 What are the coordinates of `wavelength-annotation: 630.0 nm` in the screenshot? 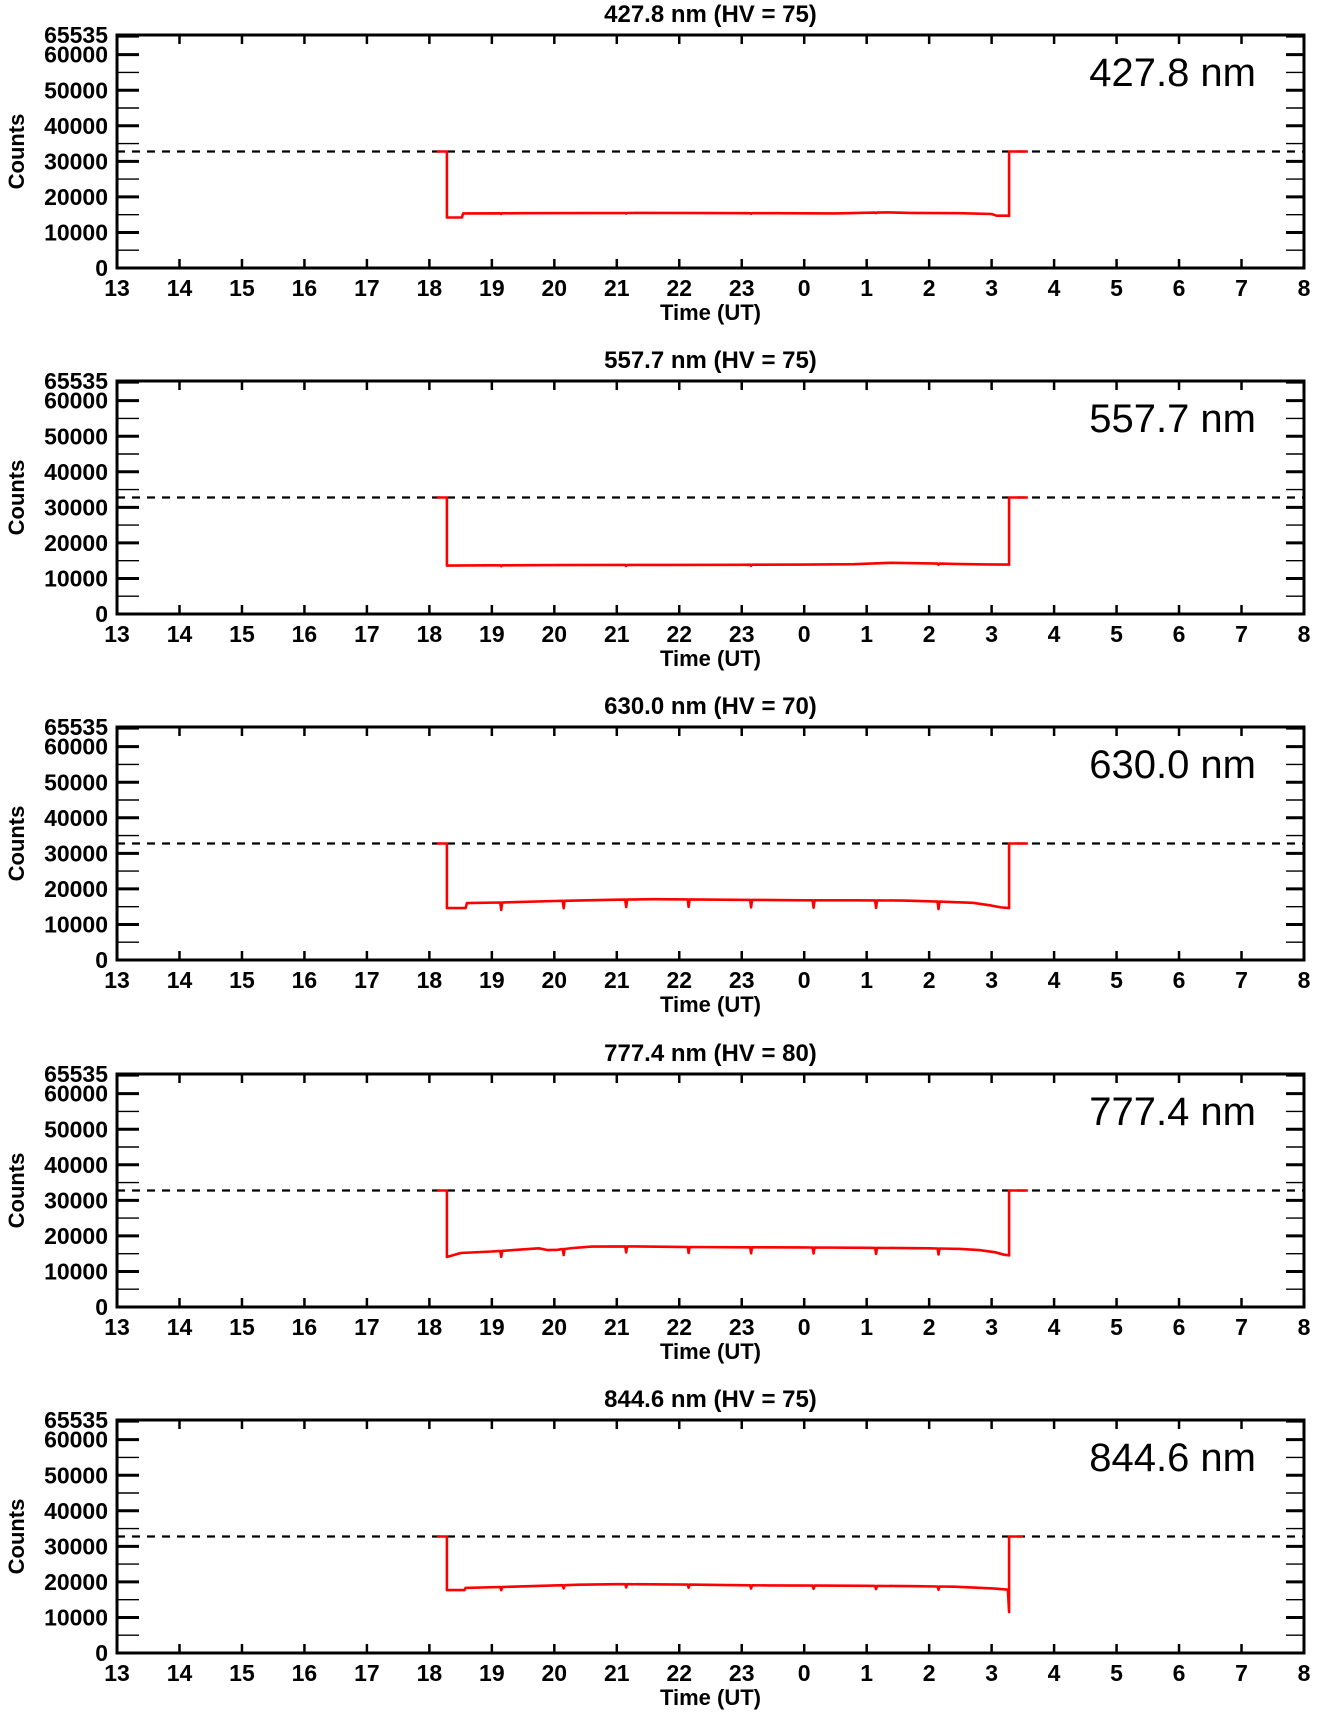 It's located at (1172, 765).